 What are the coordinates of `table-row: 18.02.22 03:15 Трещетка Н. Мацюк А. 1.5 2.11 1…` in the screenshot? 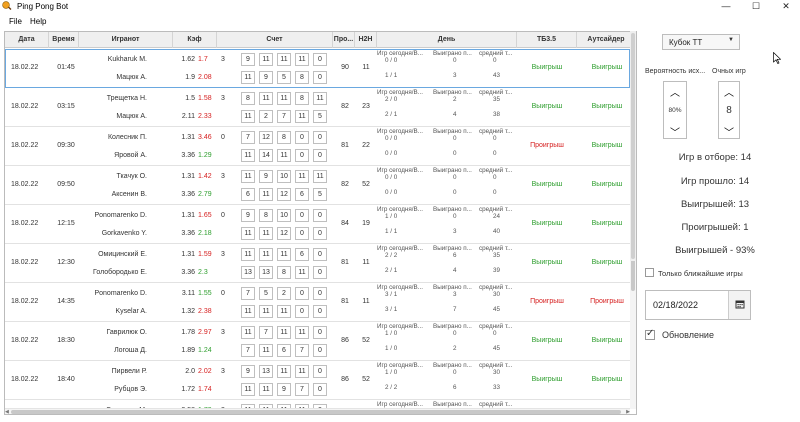 It's located at (317, 107).